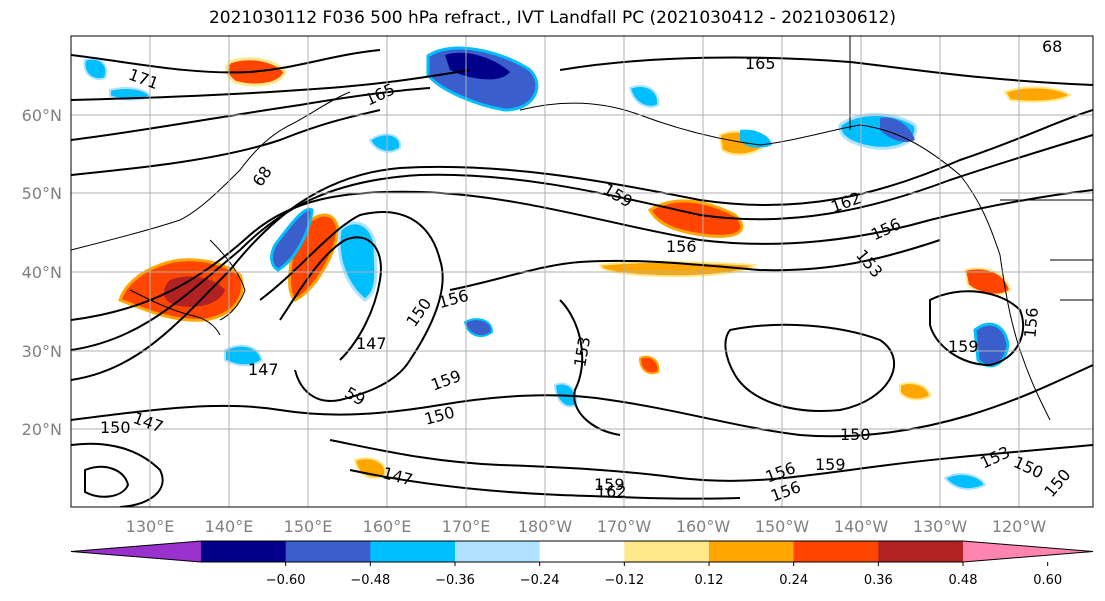 This screenshot has width=1105, height=601. I want to click on y-tick-label: 40°N, so click(42, 272).